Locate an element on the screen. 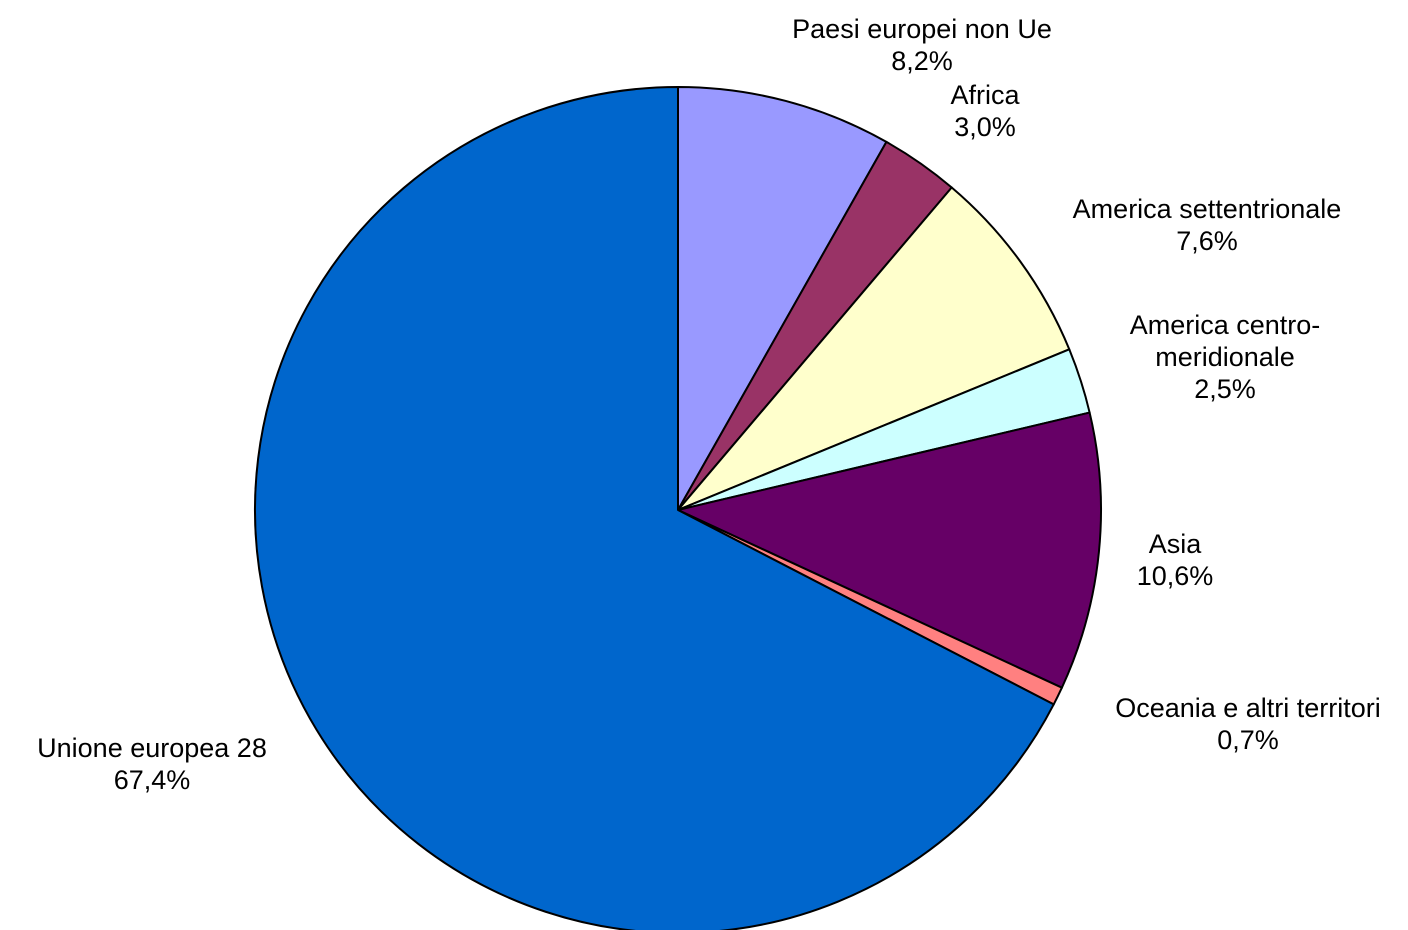  slice-value-label: 0,7% is located at coordinates (1248, 740).